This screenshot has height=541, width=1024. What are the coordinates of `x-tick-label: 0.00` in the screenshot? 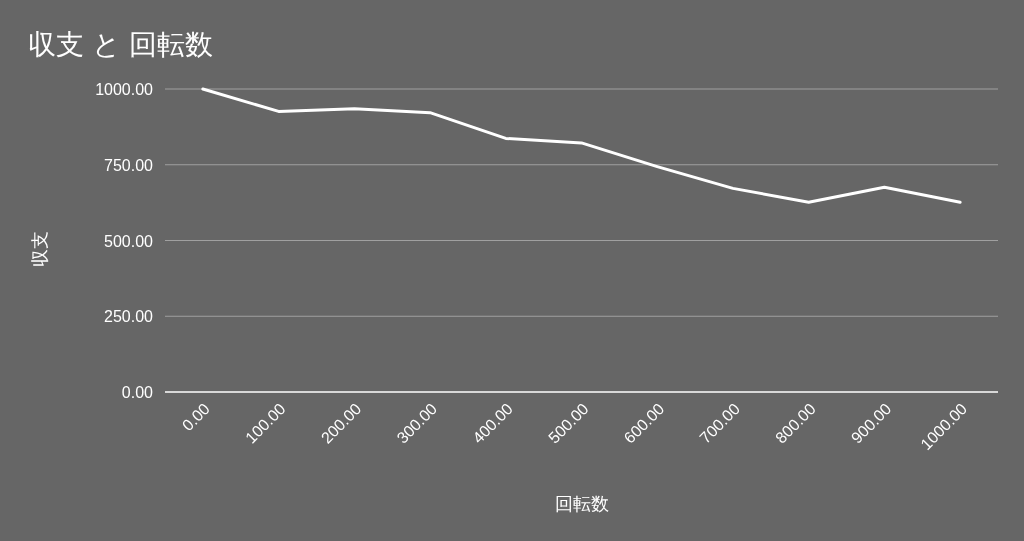 It's located at (196, 417).